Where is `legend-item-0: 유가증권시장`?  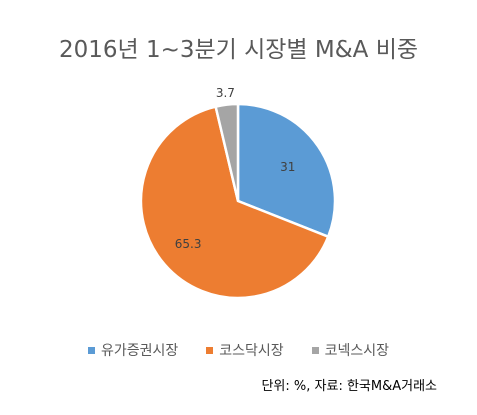
legend-item-0: 유가증권시장 is located at coordinates (133, 350).